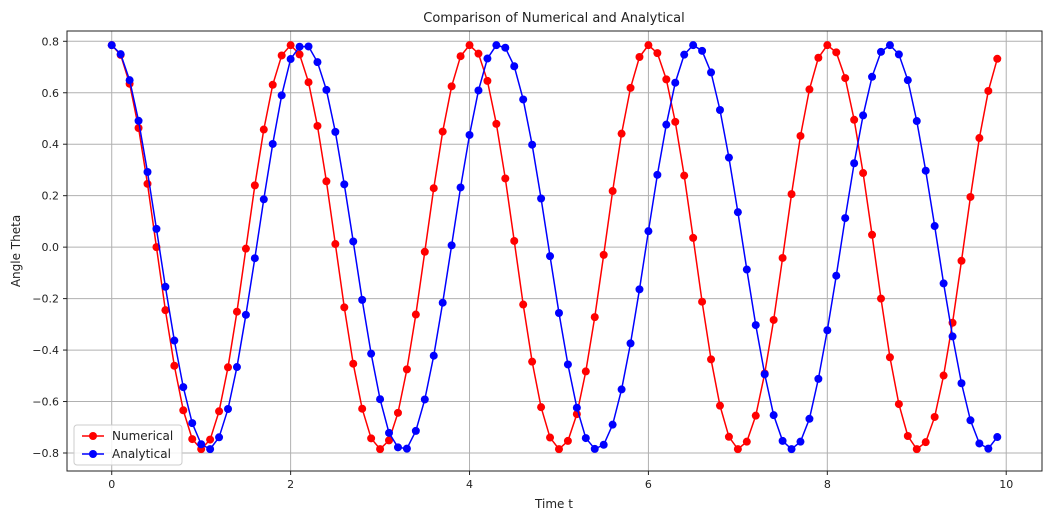 Image resolution: width=1056 pixels, height=520 pixels. Describe the element at coordinates (51, 93) in the screenshot. I see `y-tick-label: 0.6` at that location.